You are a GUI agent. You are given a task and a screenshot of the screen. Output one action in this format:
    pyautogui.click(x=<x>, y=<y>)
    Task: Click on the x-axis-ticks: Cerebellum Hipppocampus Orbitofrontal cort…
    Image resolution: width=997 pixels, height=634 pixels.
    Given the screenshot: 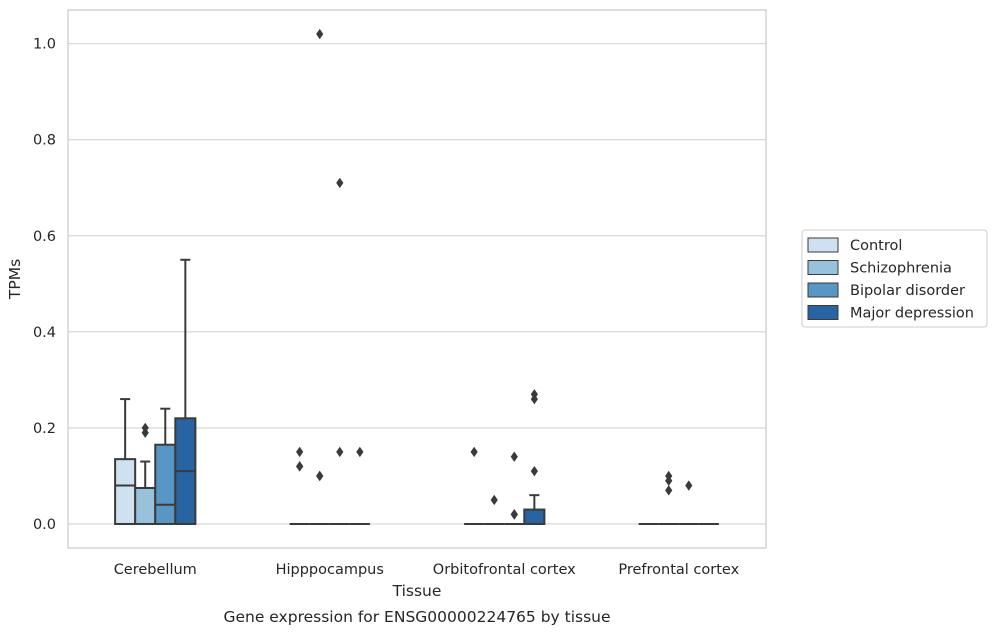 What is the action you would take?
    pyautogui.click(x=427, y=570)
    